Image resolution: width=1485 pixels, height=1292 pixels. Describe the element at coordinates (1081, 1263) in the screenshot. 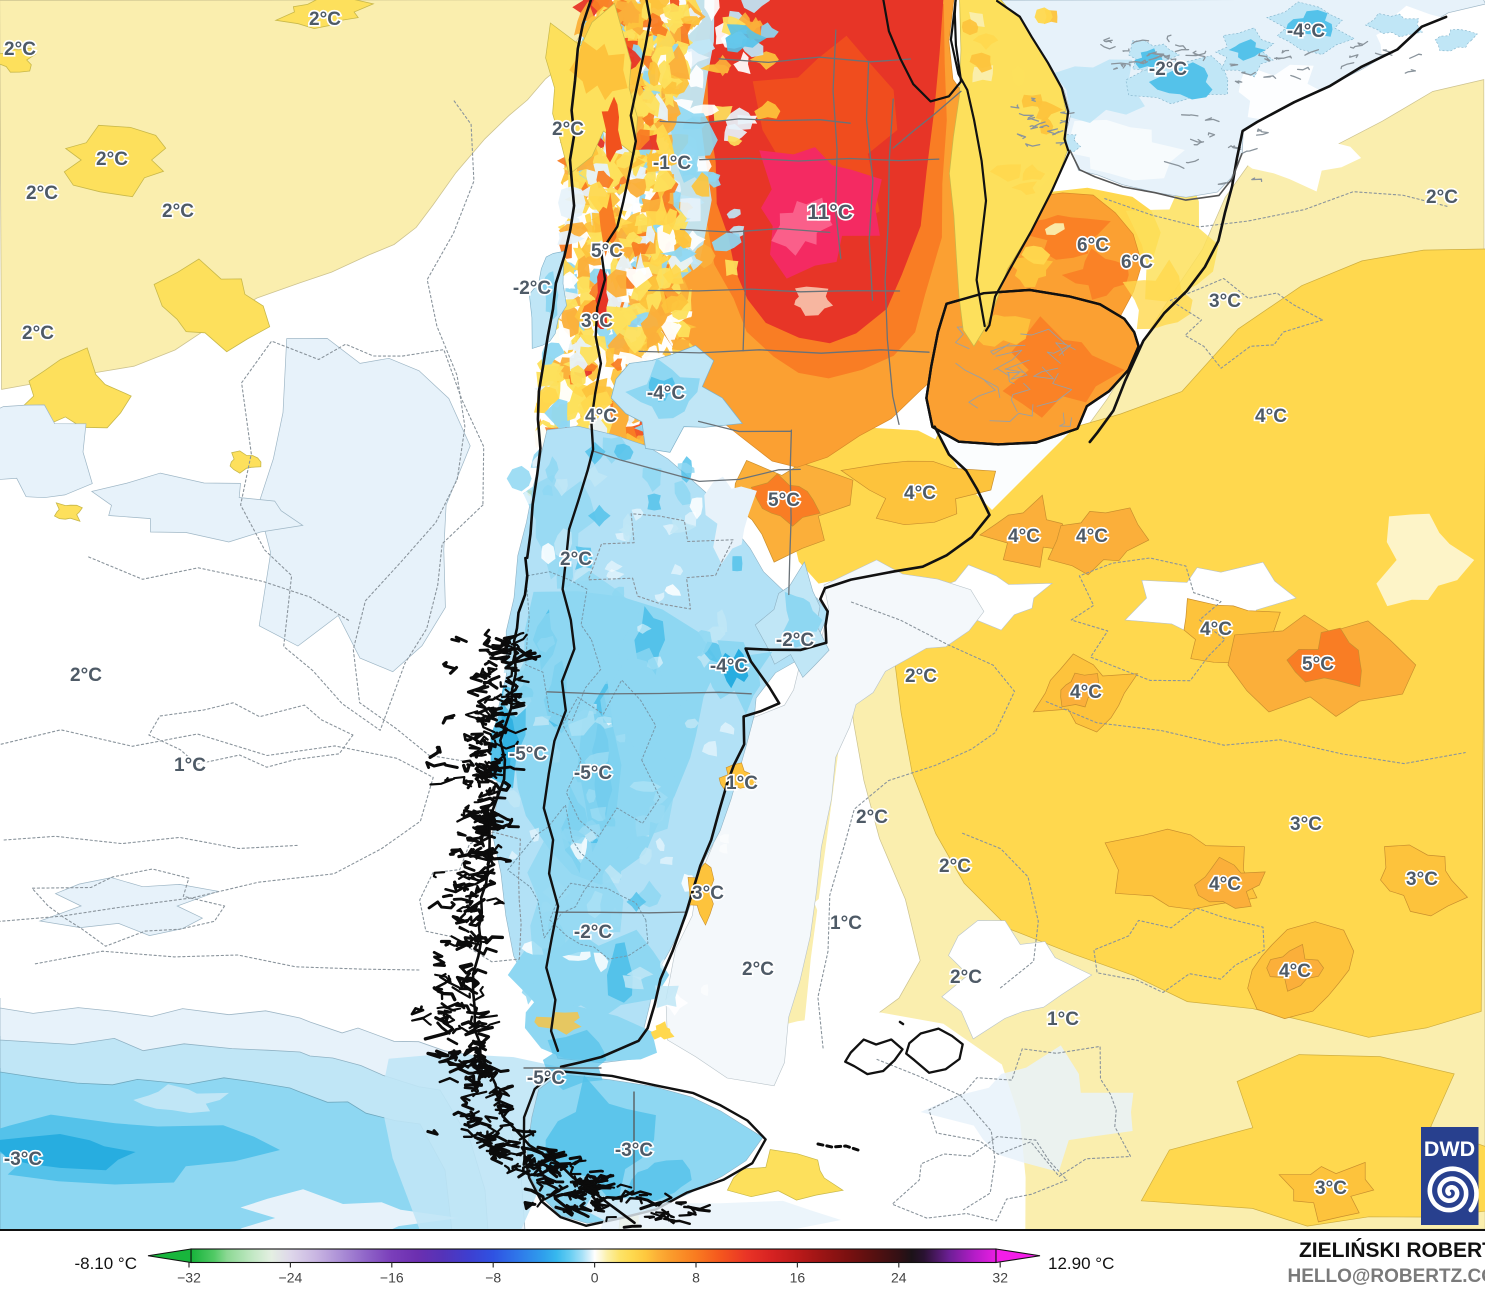

I see `svg-text: 12.90 °C` at that location.